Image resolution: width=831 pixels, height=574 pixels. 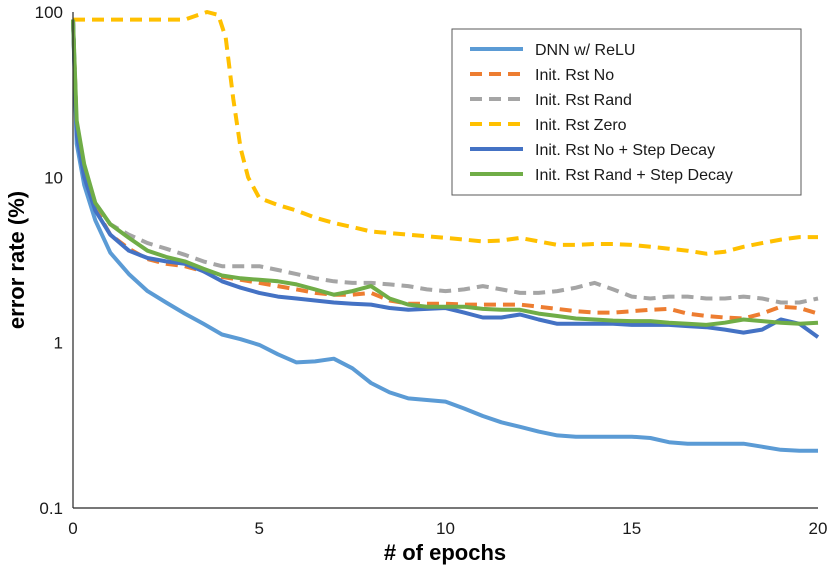 I want to click on y-tick-label: 1, so click(x=58, y=343).